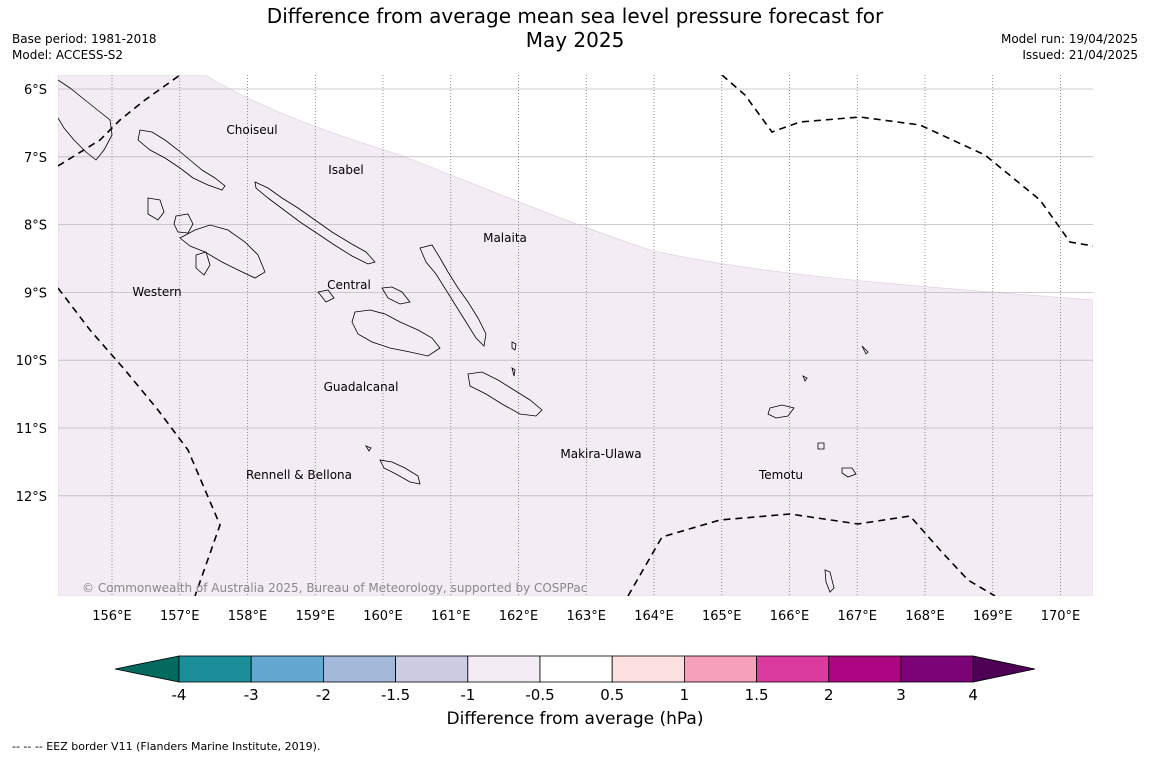  What do you see at coordinates (84, 47) in the screenshot?
I see `meta-left: Base period: 1981-2018 Model: ACCESS-S2` at bounding box center [84, 47].